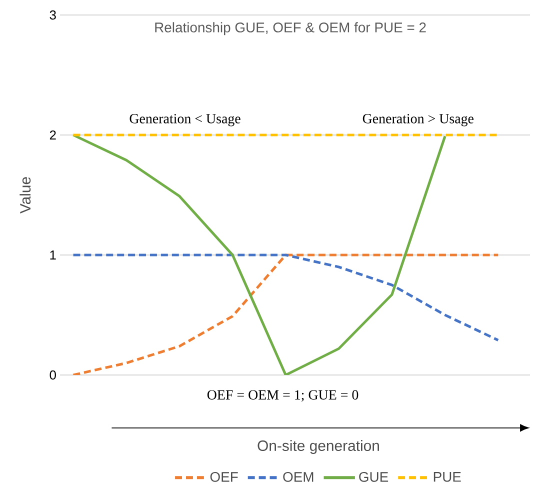 The image size is (550, 490). Describe the element at coordinates (53, 135) in the screenshot. I see `y-tick-label: 2` at that location.